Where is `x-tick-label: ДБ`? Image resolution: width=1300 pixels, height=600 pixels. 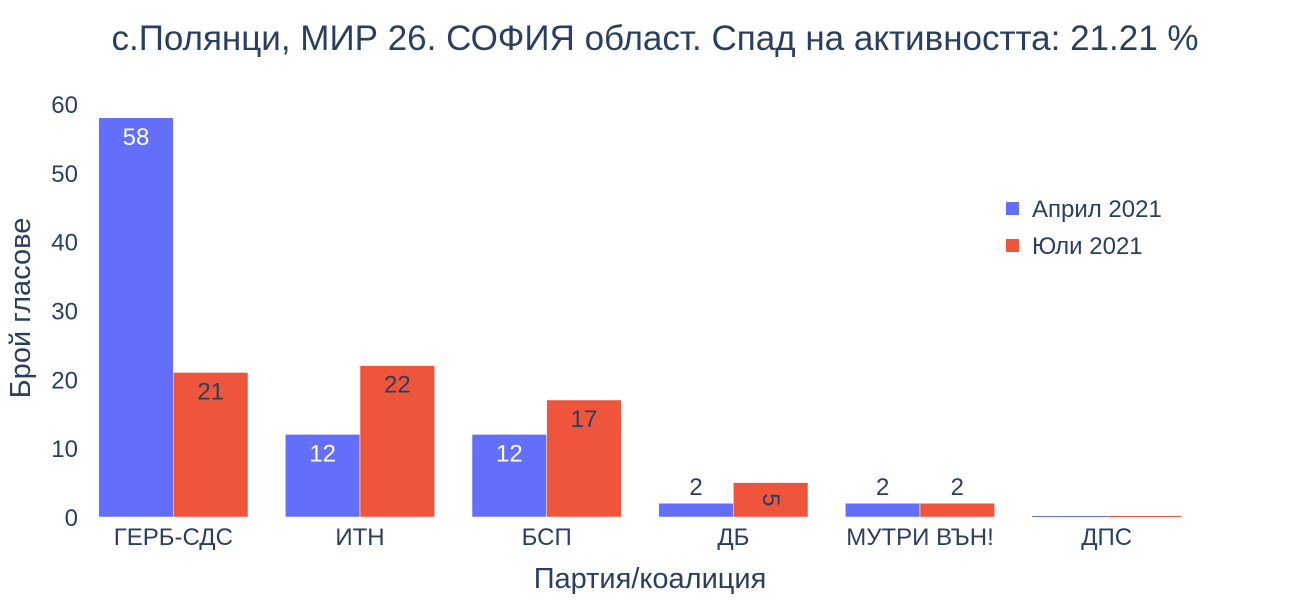 x-tick-label: ДБ is located at coordinates (733, 537).